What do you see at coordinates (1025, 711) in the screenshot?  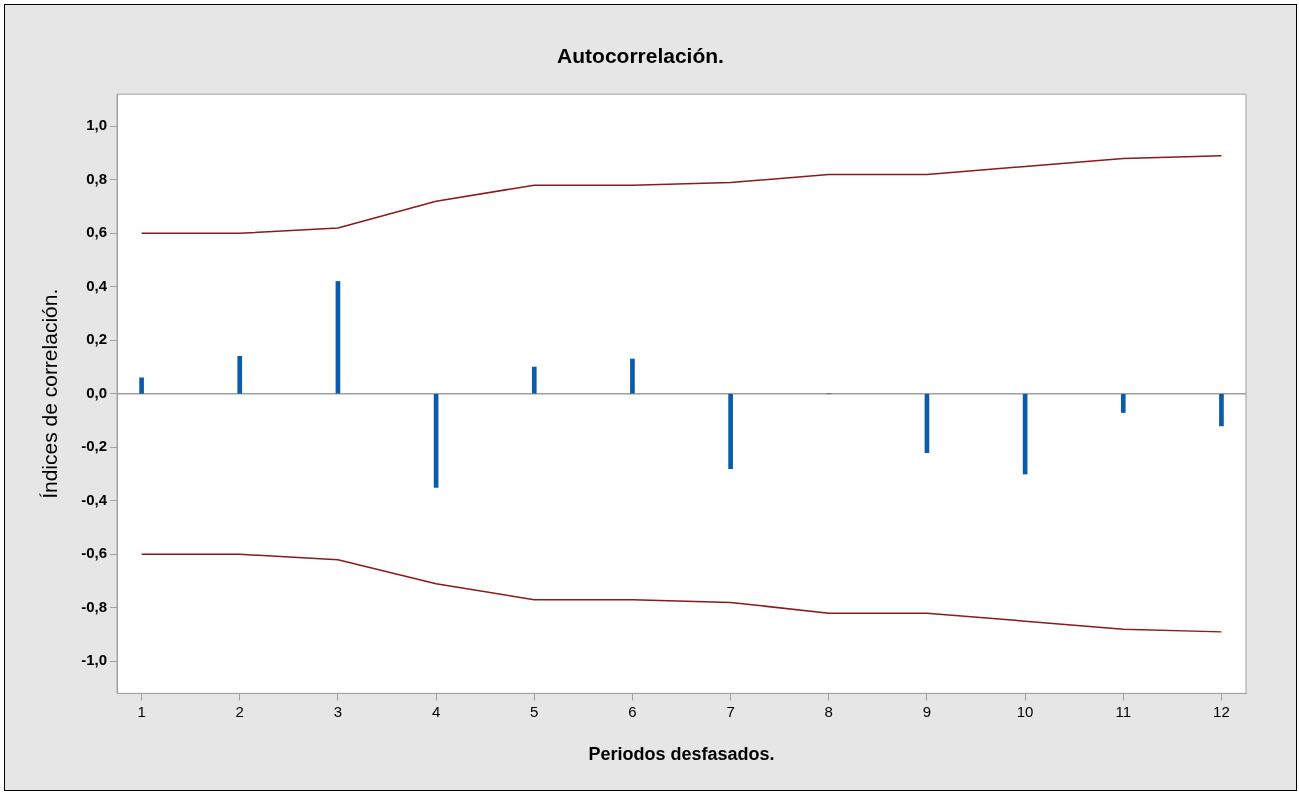 I see `x-tick-label: 10` at bounding box center [1025, 711].